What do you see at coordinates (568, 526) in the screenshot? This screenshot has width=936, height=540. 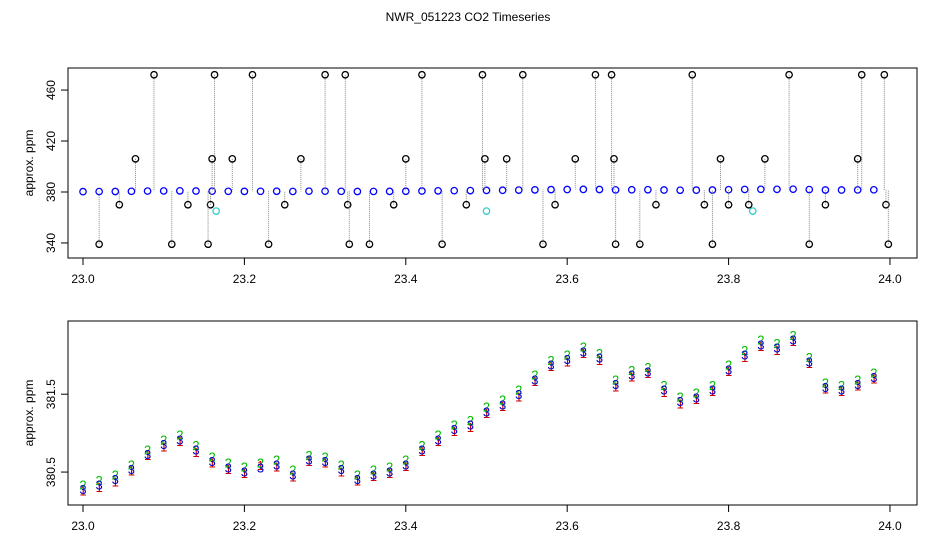 I see `x-tick-label: 23.6` at bounding box center [568, 526].